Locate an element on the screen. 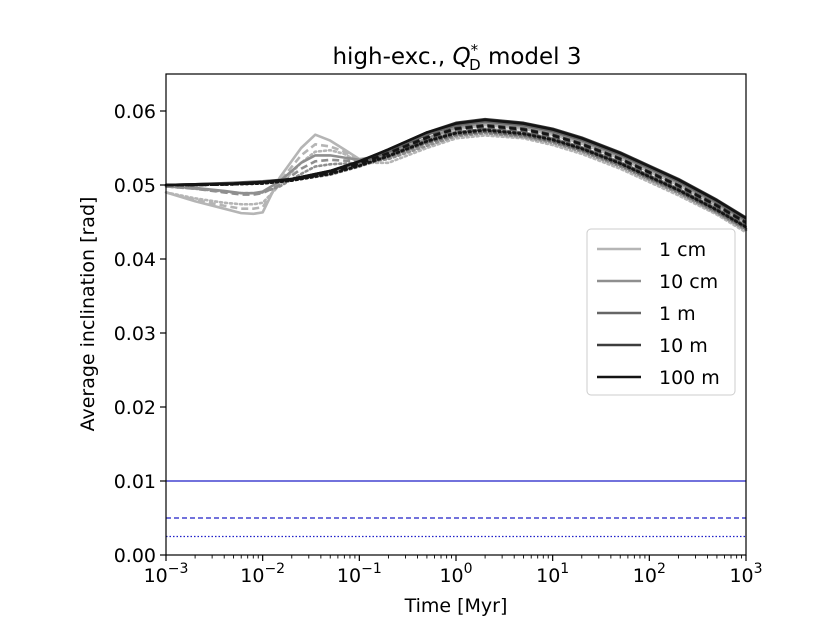  y-tick-label: 0.01 is located at coordinates (135, 482).